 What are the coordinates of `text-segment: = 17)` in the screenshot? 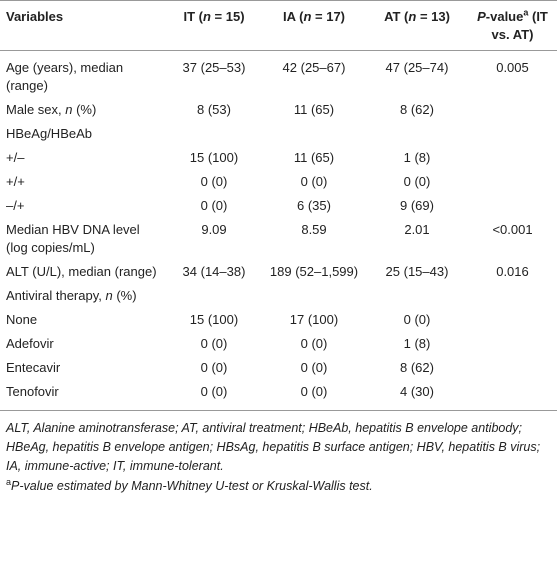 It's located at (328, 16).